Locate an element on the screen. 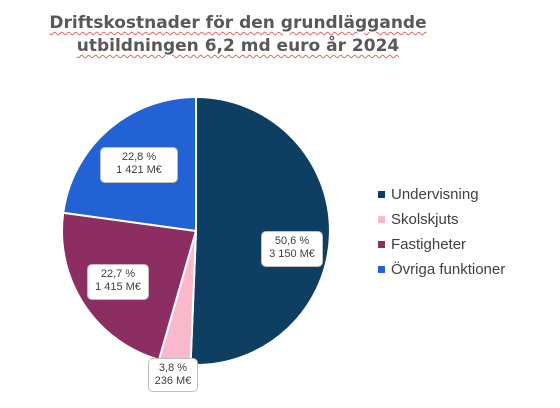 This screenshot has width=560, height=408. legend-label: Skolskjuts is located at coordinates (425, 219).